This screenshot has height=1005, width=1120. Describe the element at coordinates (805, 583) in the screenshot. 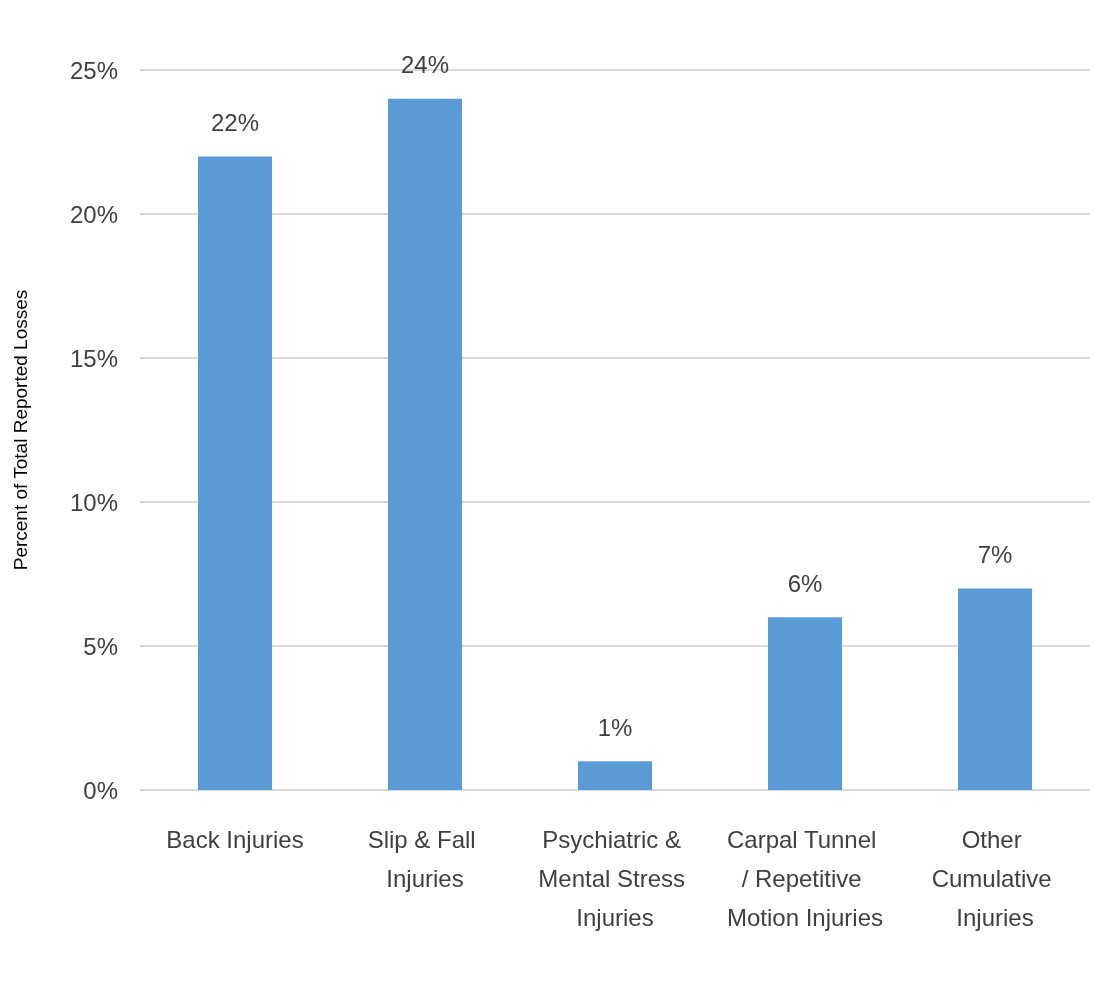

I see `data-label: 6%` at that location.